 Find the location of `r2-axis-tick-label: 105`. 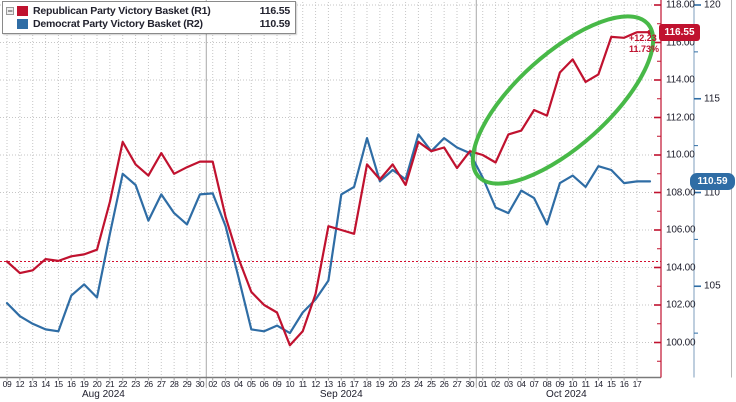

r2-axis-tick-label: 105 is located at coordinates (712, 286).